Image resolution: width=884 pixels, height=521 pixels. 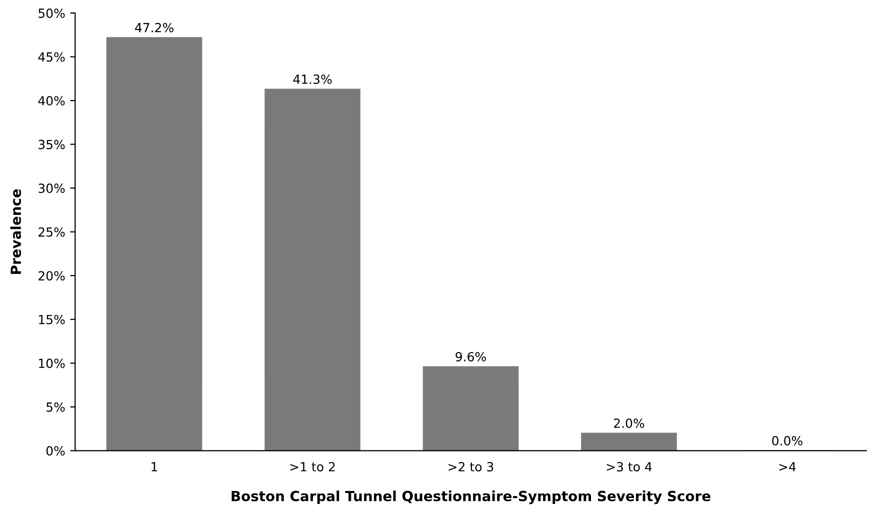 I want to click on x-tick-label: 1, so click(x=155, y=467).